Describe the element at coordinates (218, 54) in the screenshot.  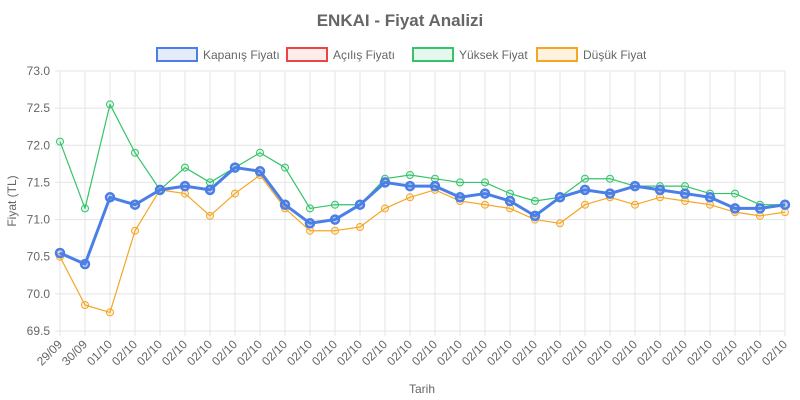
I see `legend-item: Kapanış Fiyatı` at that location.